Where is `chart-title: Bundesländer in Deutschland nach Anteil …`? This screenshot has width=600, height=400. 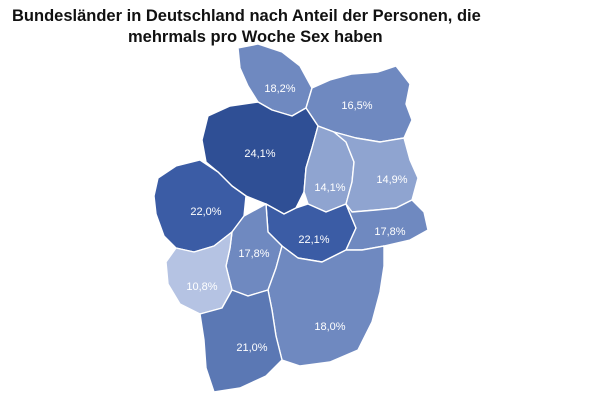 chart-title: Bundesländer in Deutschland nach Anteil … is located at coordinates (300, 27).